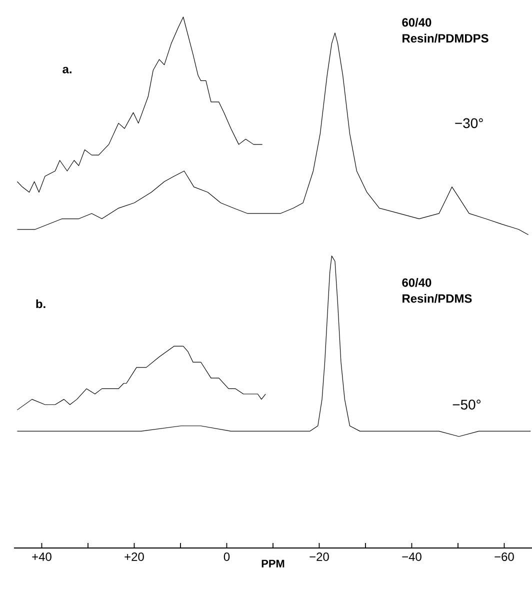  Describe the element at coordinates (468, 123) in the screenshot. I see `annotation: −30°` at that location.